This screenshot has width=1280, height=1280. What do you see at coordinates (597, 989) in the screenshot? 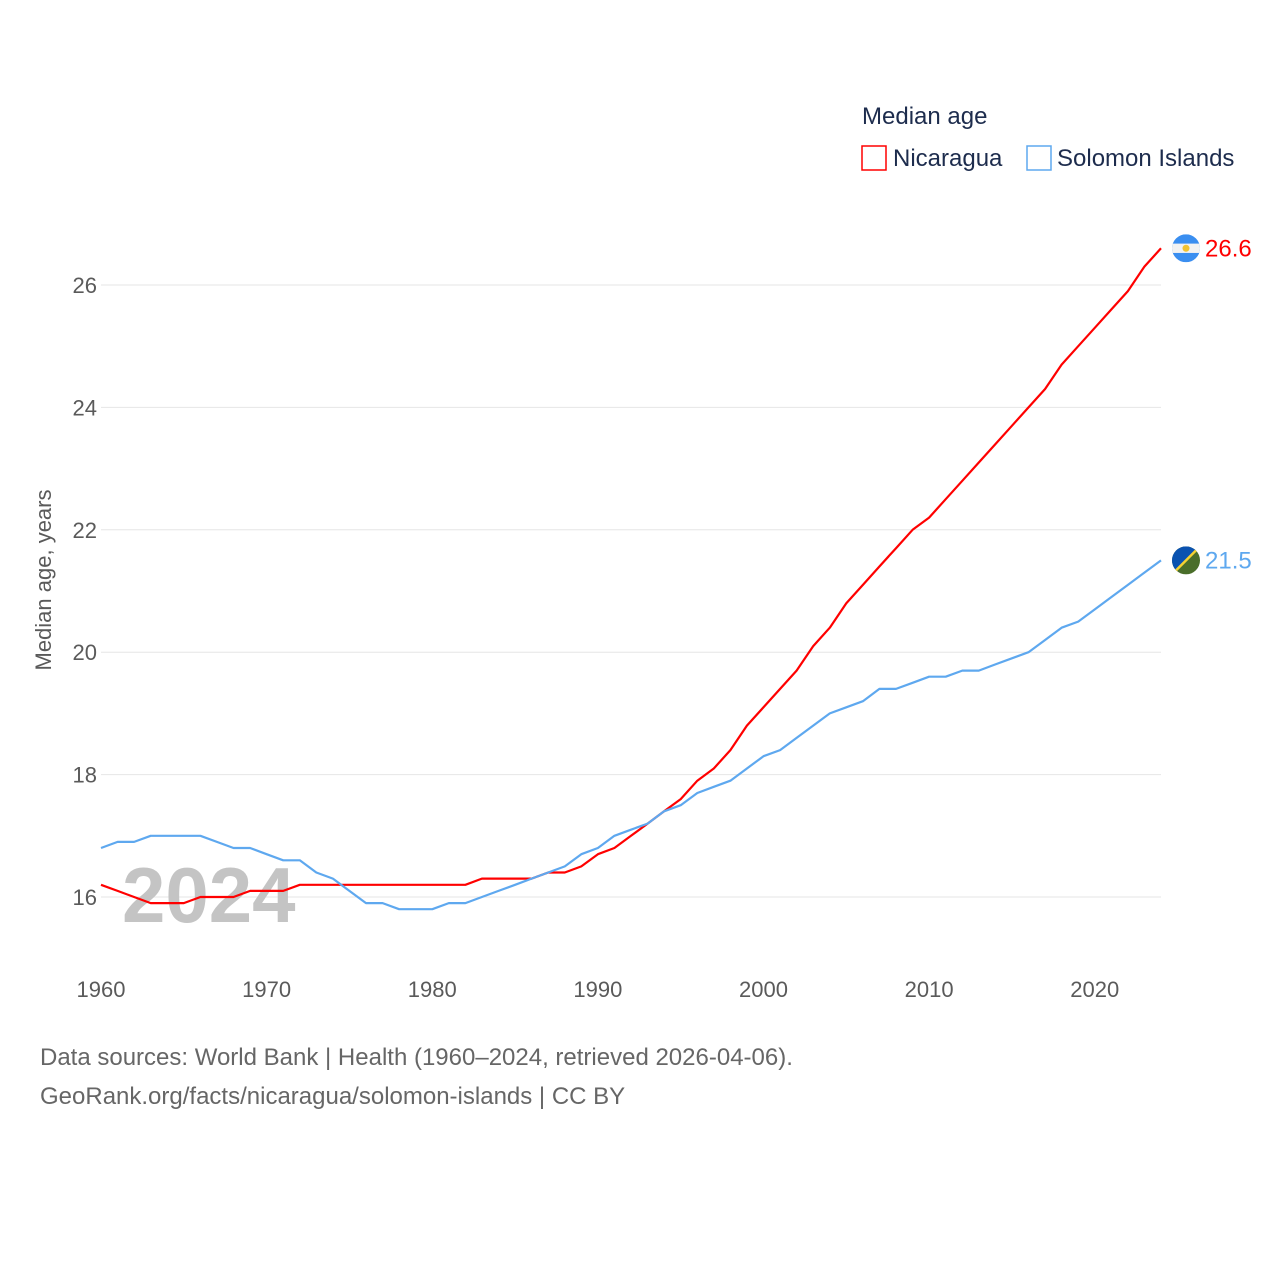
I see `x-tick-label: 1990` at bounding box center [597, 989].